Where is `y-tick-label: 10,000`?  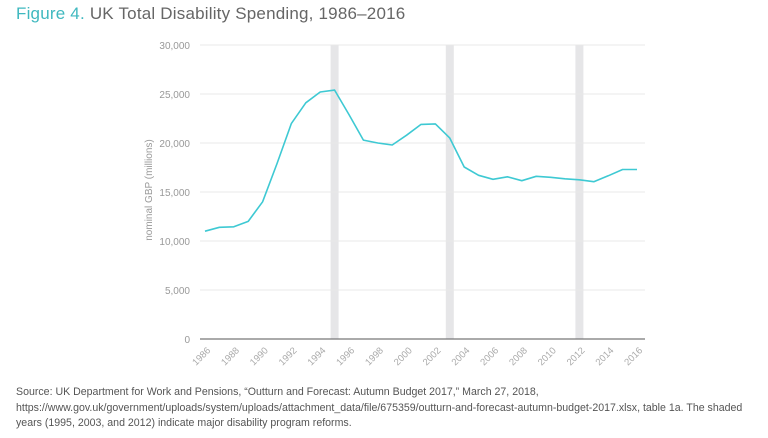
y-tick-label: 10,000 is located at coordinates (174, 242).